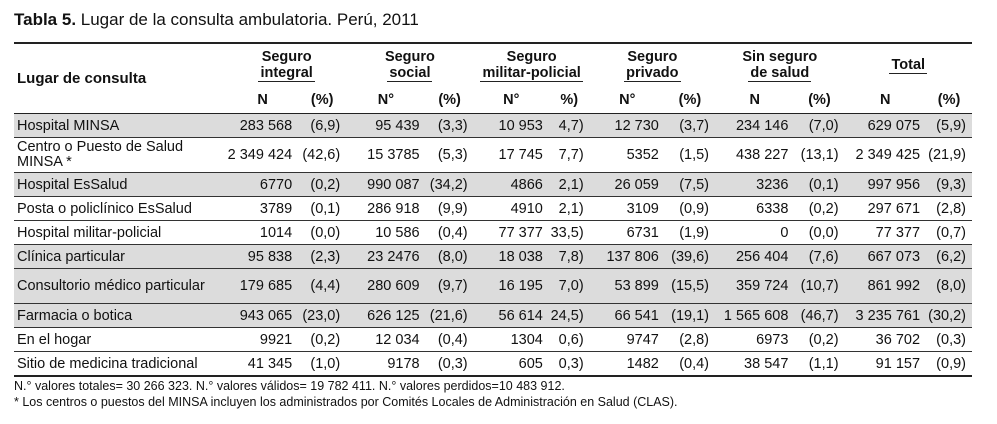 This screenshot has width=997, height=424. What do you see at coordinates (690, 339) in the screenshot?
I see `cell-percent: (2,8)` at bounding box center [690, 339].